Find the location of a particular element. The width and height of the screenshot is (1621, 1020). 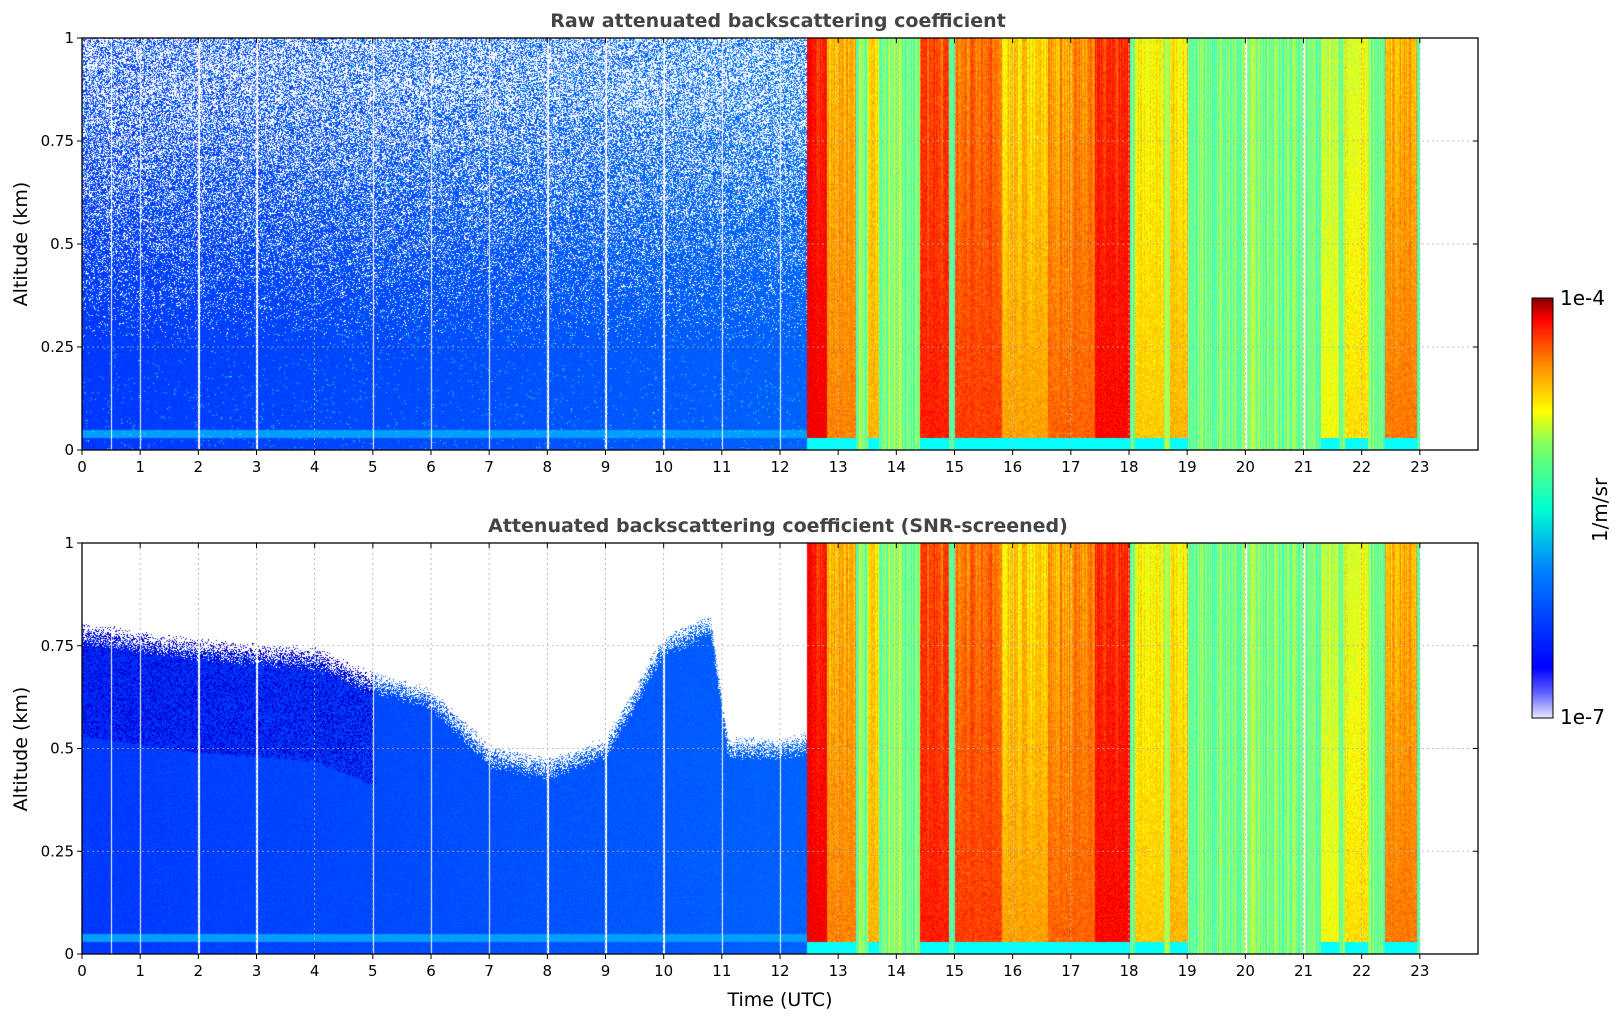

panel1-ylabel: Altitude (km) is located at coordinates (21, 244).